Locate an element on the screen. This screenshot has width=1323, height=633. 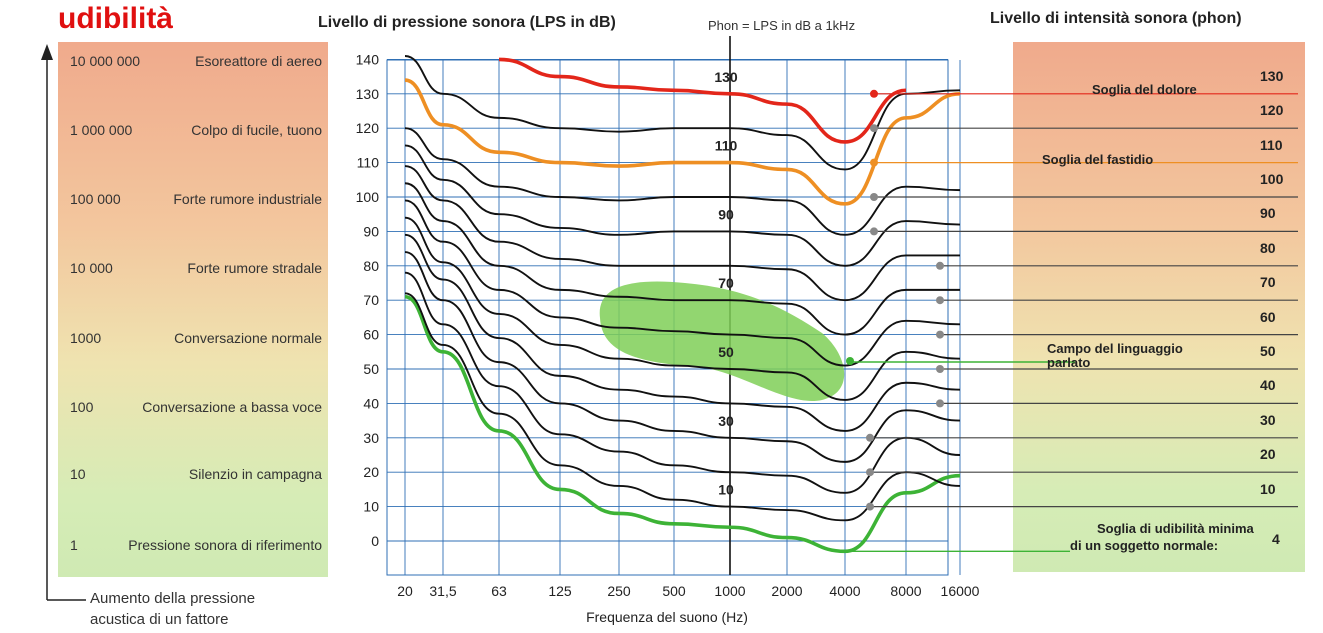
x-tick-label: 500 is located at coordinates (674, 591).